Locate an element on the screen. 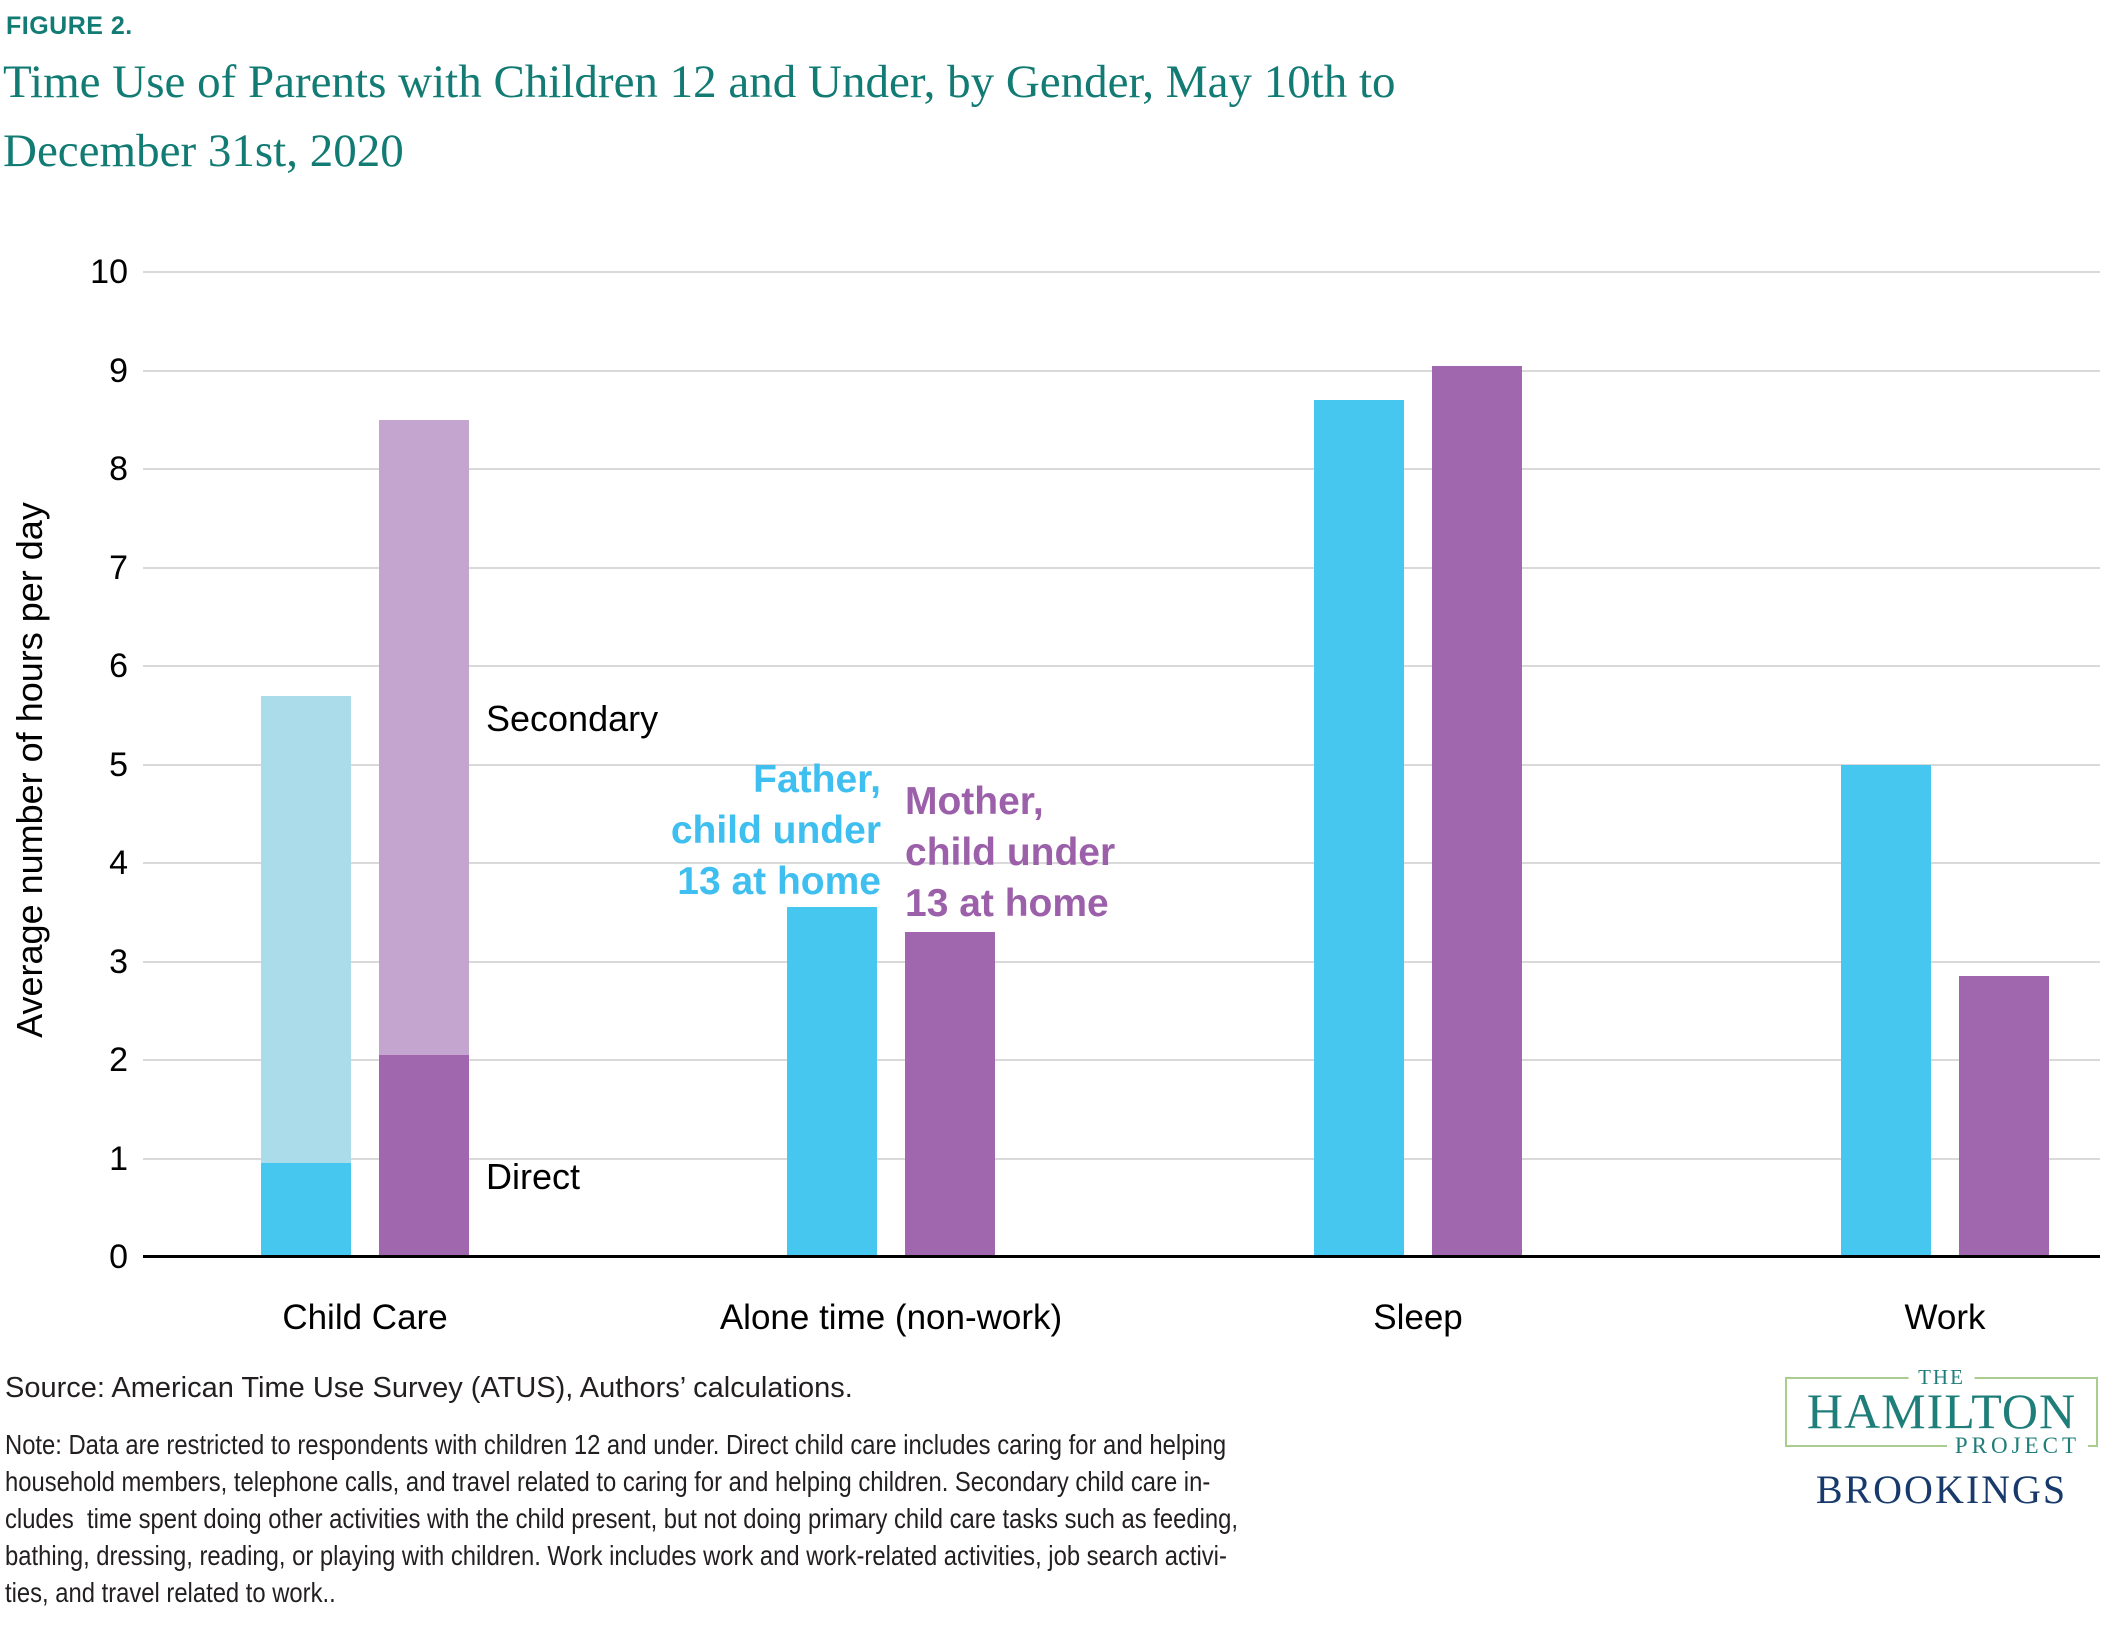  bar-alone-time-non-work-mother-direct is located at coordinates (950, 1094).